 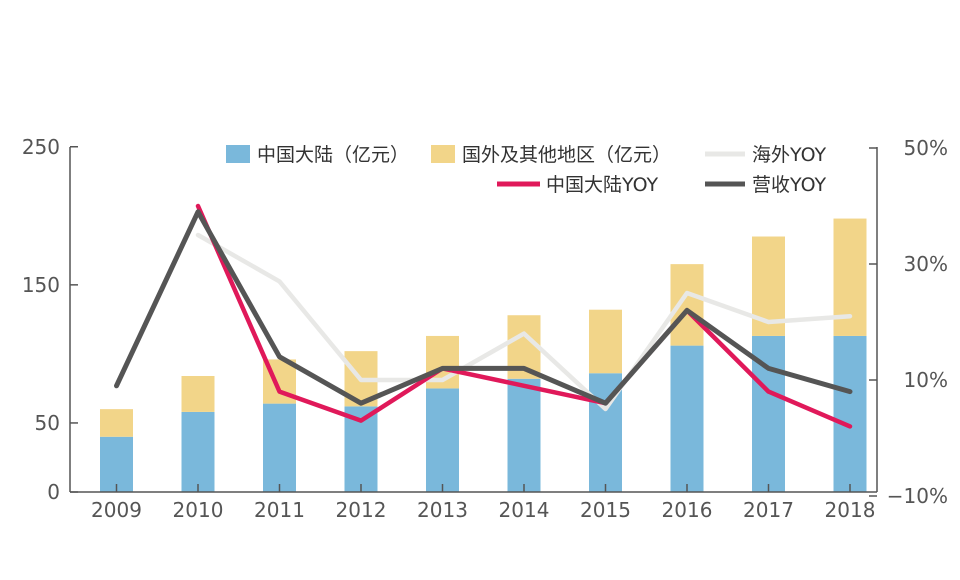 What do you see at coordinates (198, 451) in the screenshot?
I see `bar-mainland-2010` at bounding box center [198, 451].